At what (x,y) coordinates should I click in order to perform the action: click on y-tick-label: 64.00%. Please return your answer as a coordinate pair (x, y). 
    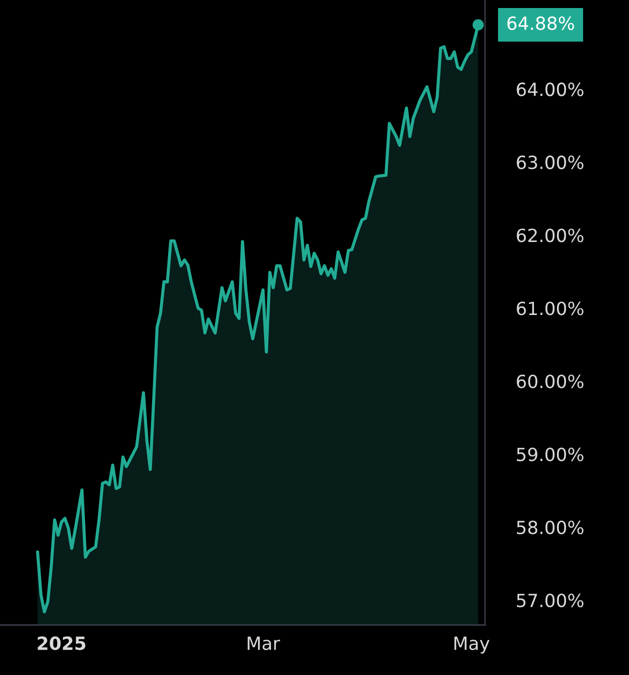
    Looking at the image, I should click on (550, 89).